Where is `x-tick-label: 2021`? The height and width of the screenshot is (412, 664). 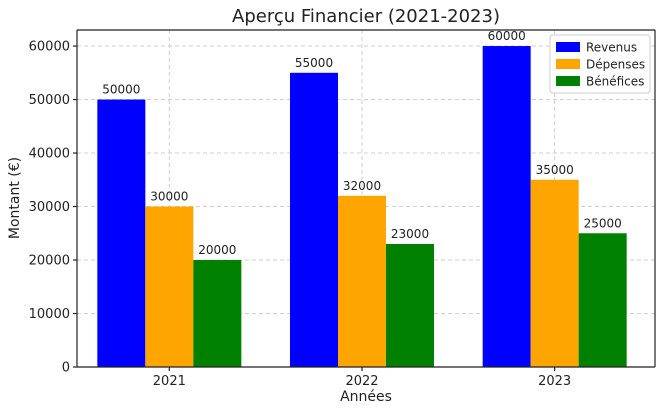 x-tick-label: 2021 is located at coordinates (169, 381).